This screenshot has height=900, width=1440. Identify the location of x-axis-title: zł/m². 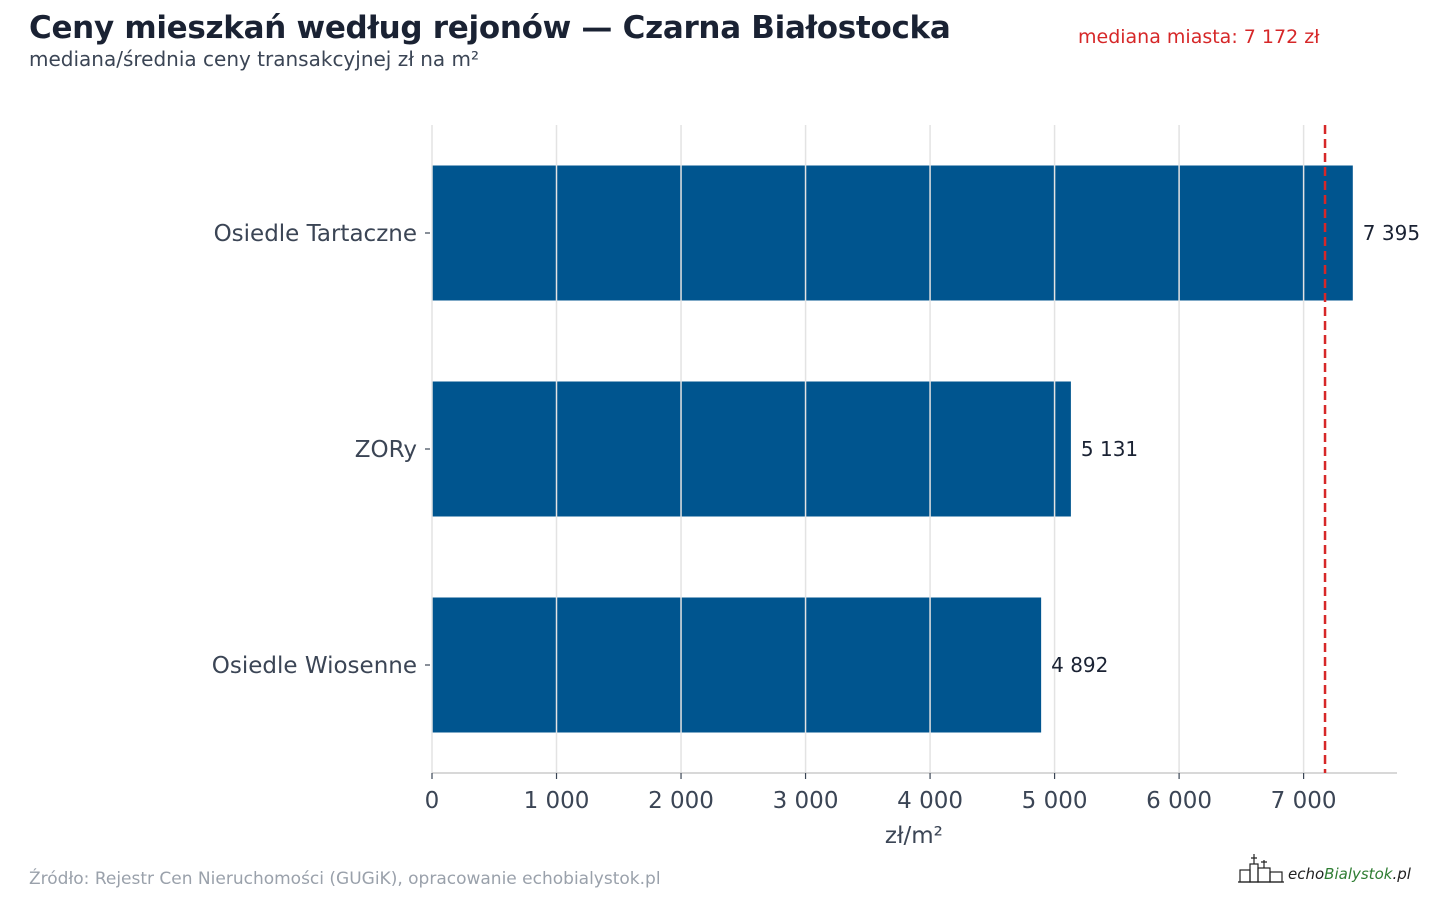
(914, 836).